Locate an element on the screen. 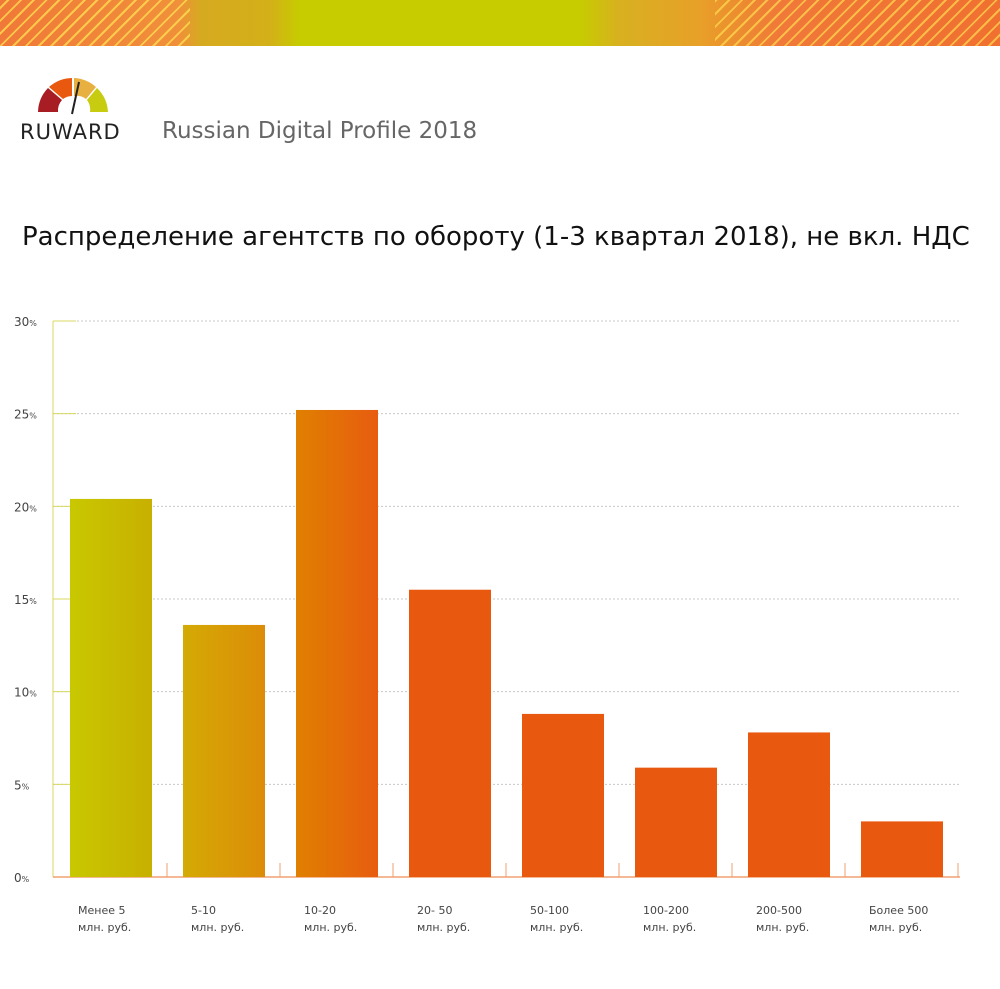 Image resolution: width=1000 pixels, height=989 pixels. y-tick-label: 0% is located at coordinates (22, 878).